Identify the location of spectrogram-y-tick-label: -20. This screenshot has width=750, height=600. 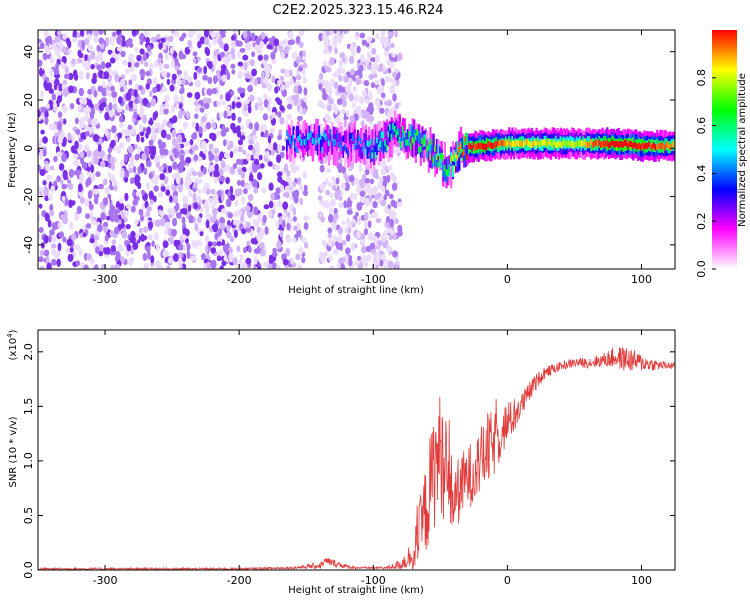
(28, 197).